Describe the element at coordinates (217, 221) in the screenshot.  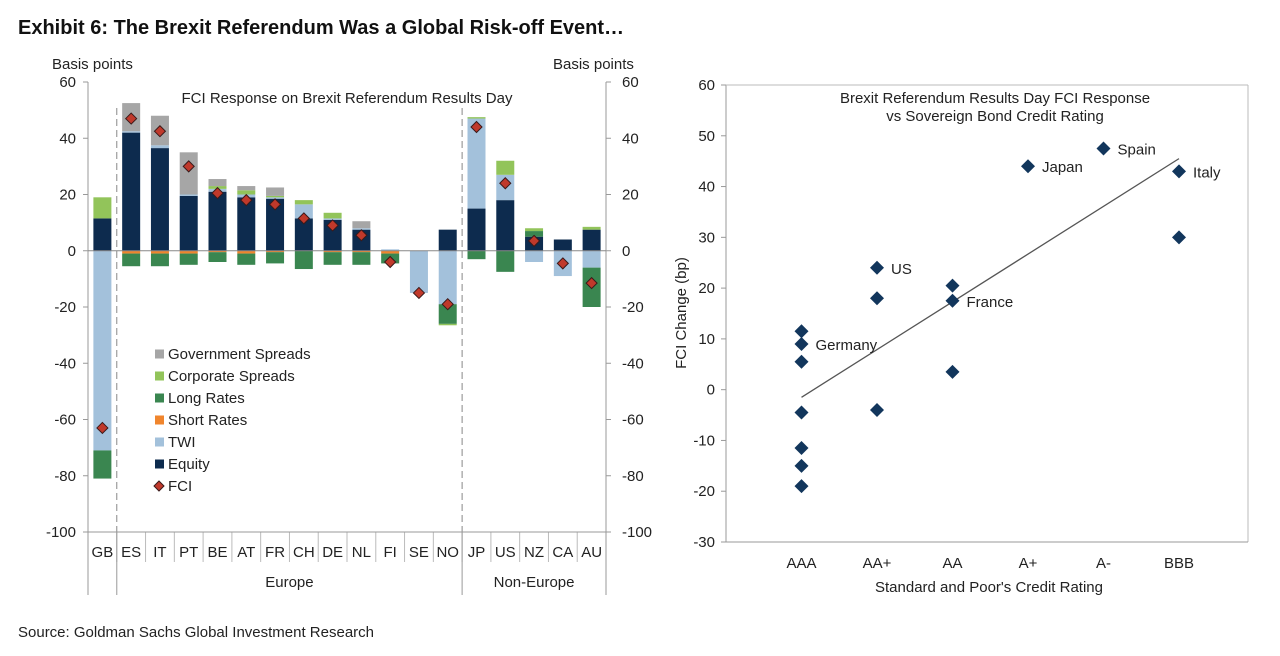
I see `bar-equity-be` at that location.